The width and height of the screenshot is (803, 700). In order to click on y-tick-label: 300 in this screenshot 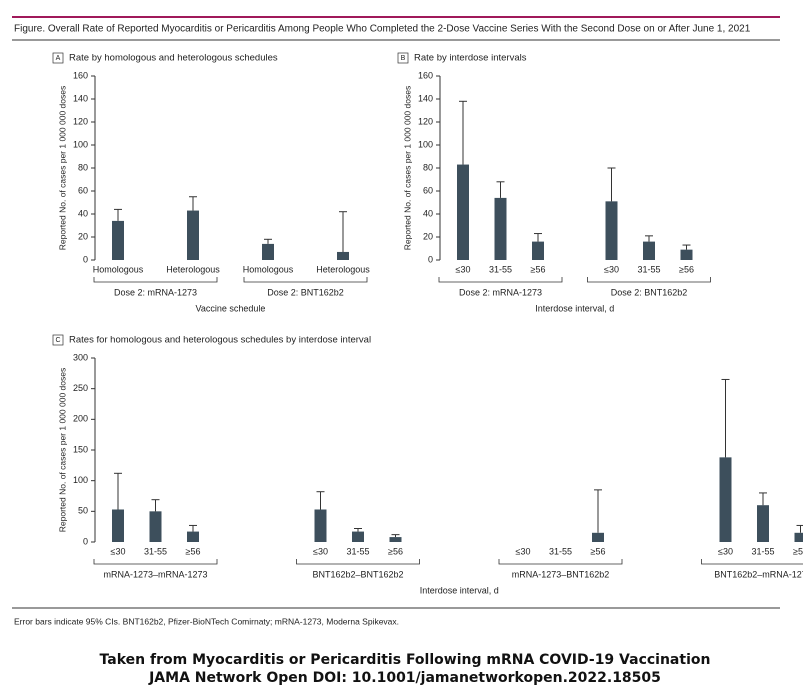, I will do `click(80, 357)`.